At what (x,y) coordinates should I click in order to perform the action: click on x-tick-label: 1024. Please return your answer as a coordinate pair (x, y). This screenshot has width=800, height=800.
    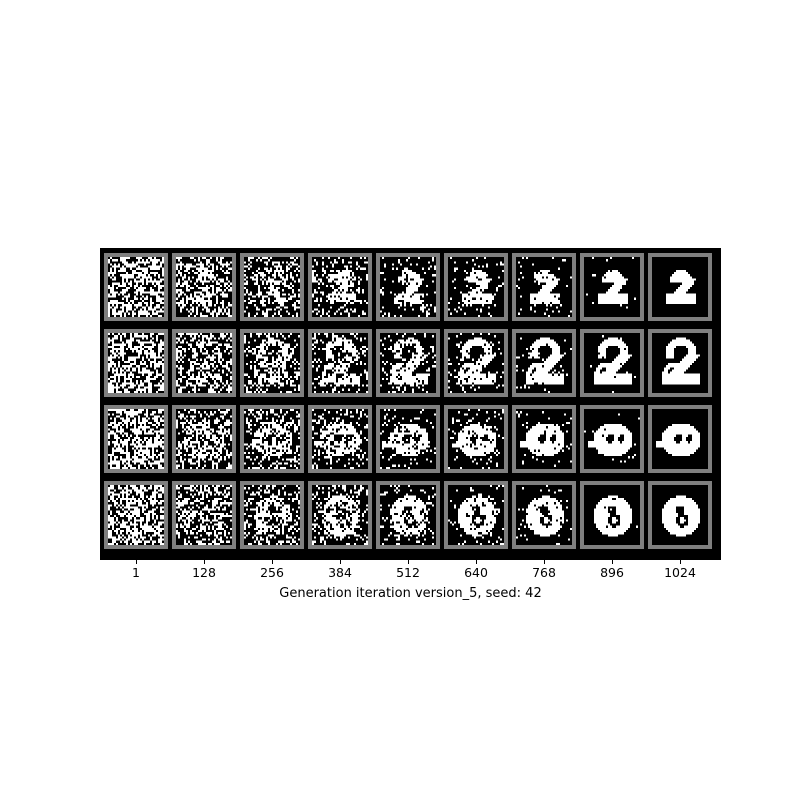
    Looking at the image, I should click on (680, 572).